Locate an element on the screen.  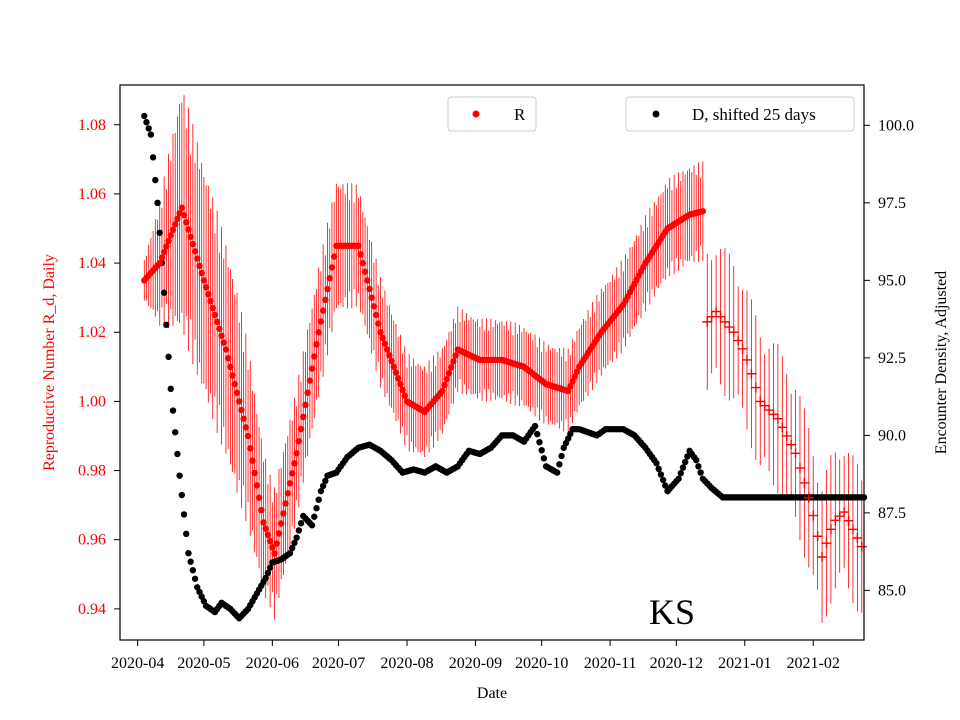
x-tick-label: 2020-12 is located at coordinates (676, 663).